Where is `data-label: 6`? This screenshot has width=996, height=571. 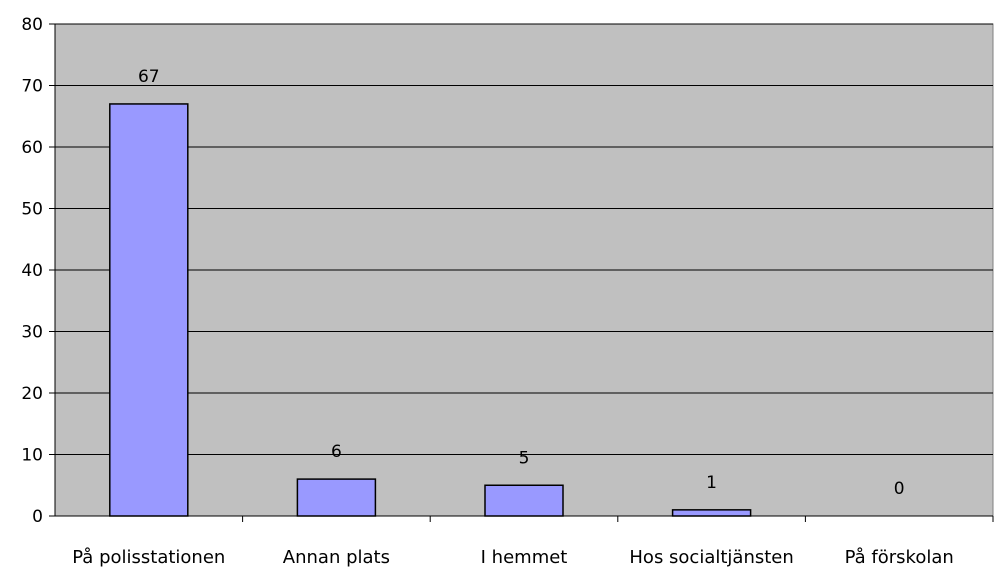
data-label: 6 is located at coordinates (336, 452).